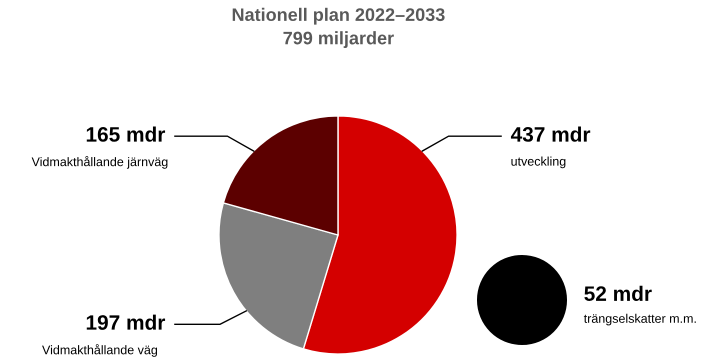  What do you see at coordinates (640, 320) in the screenshot?
I see `slice-label: trängselskatter m.m.` at bounding box center [640, 320].